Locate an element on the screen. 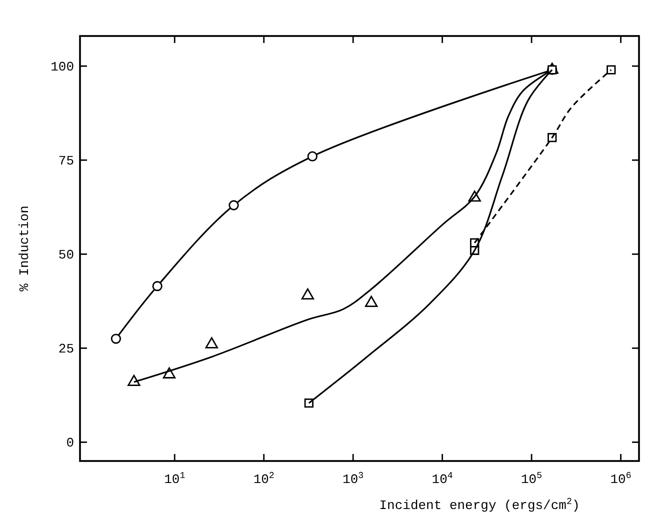 This screenshot has height=531, width=655. x-tick-label: 10$^{3}$ is located at coordinates (353, 478).